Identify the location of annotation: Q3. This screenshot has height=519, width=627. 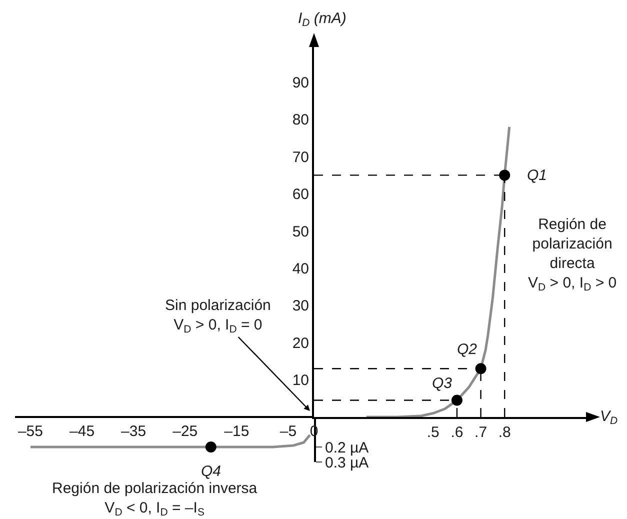
(442, 383).